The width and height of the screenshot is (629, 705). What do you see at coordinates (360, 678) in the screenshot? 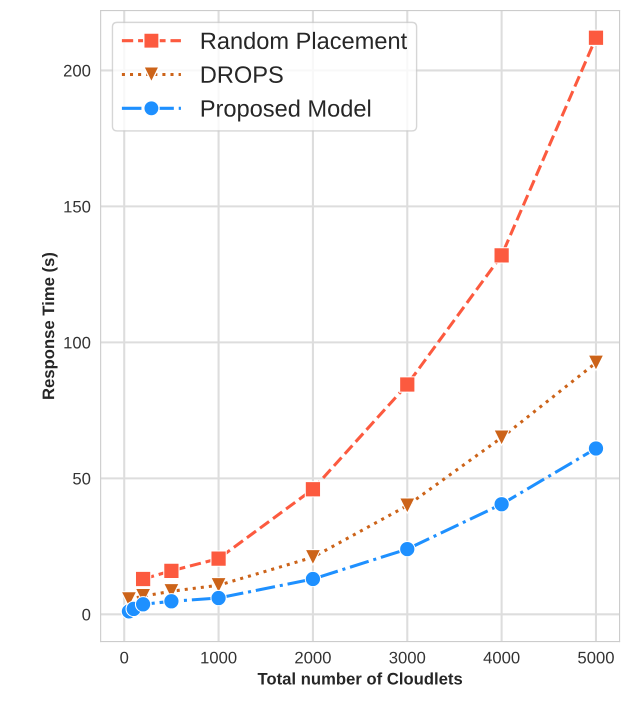
I see `x-axis-title: Total number of Cloudlets` at bounding box center [360, 678].